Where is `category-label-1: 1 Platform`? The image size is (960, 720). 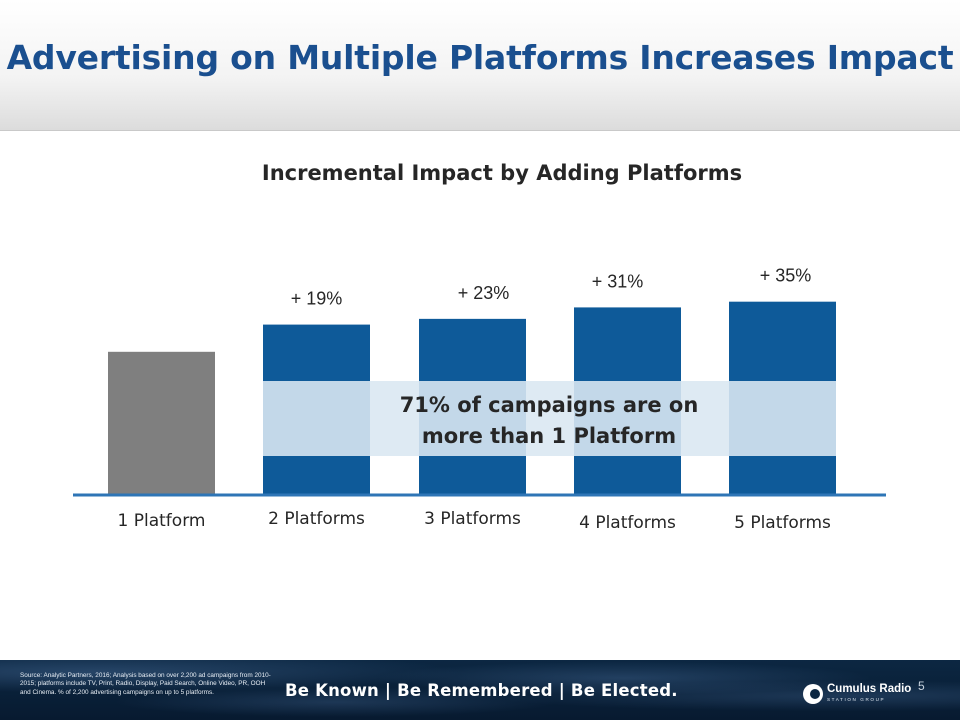
category-label-1: 1 Platform is located at coordinates (162, 521).